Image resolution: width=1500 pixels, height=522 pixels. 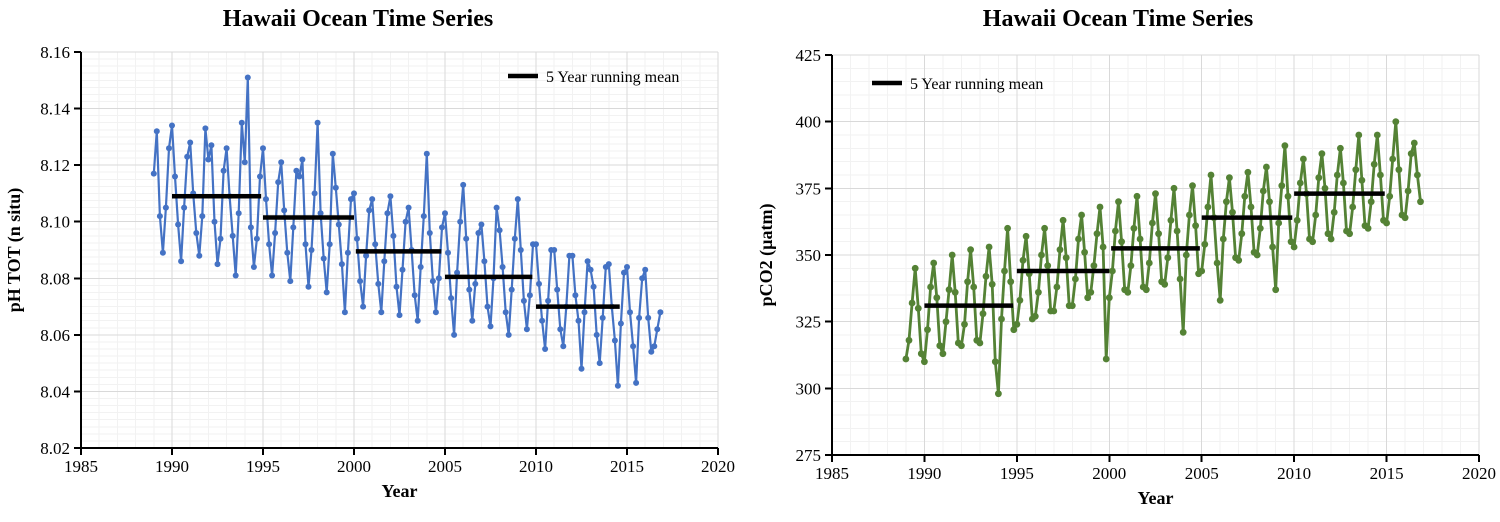 I want to click on x-axis-title: Year, so click(x=1156, y=498).